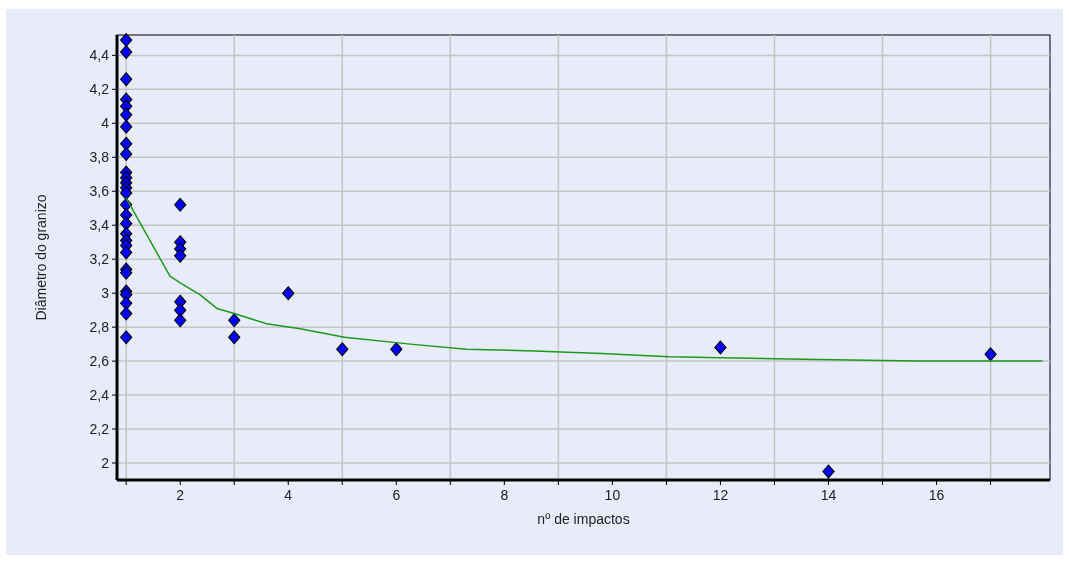  What do you see at coordinates (720, 495) in the screenshot?
I see `x-tick-label: 12` at bounding box center [720, 495].